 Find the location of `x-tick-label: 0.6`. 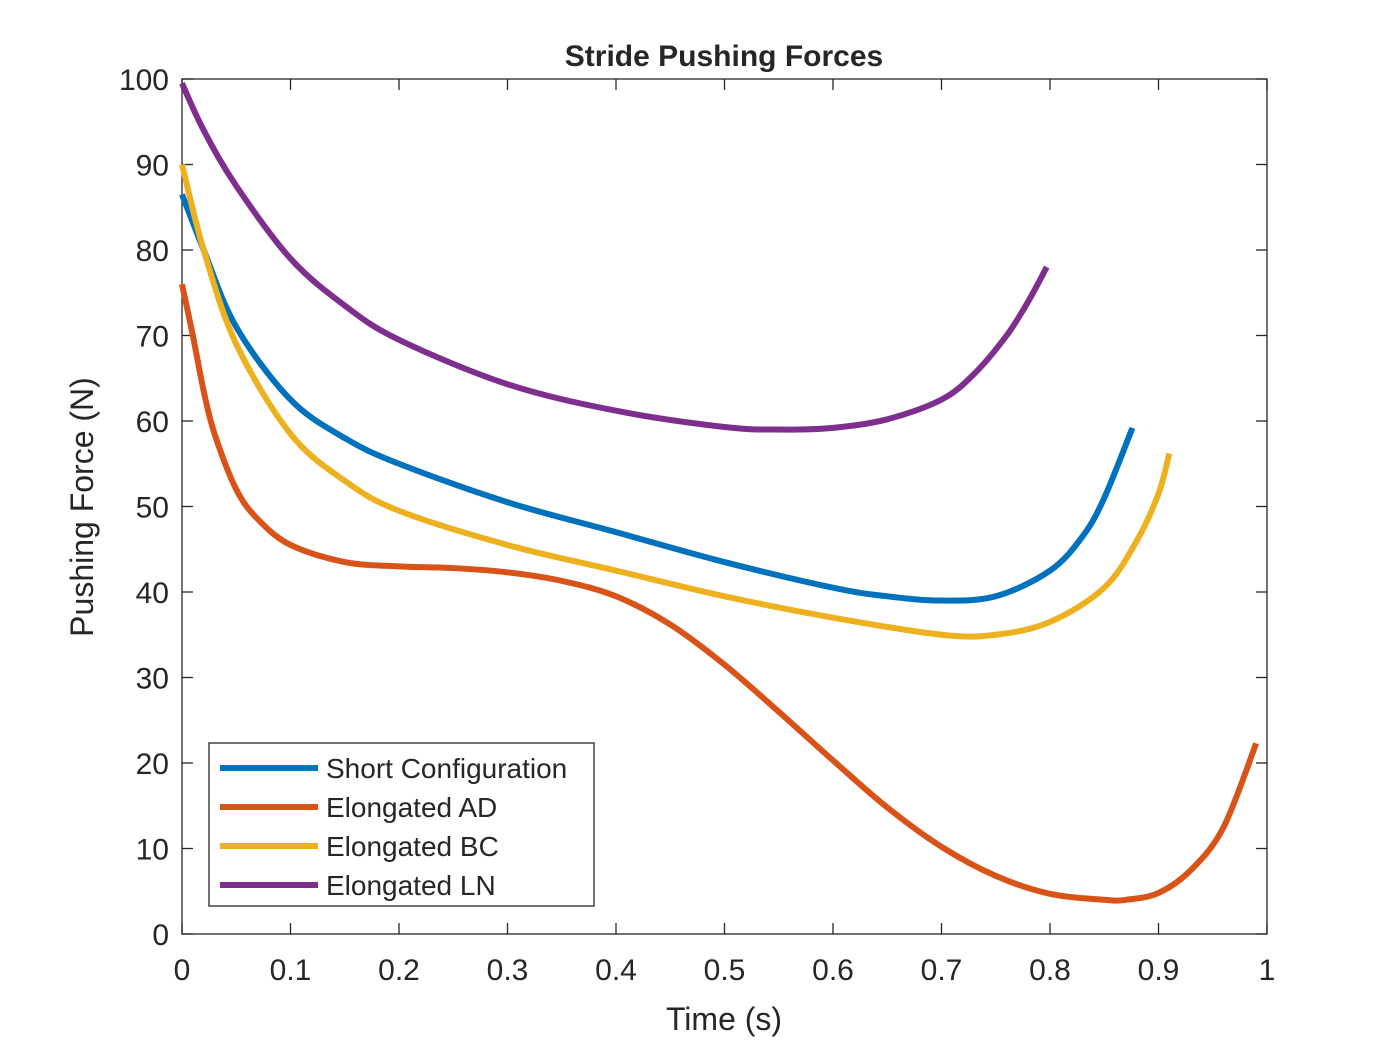

x-tick-label: 0.6 is located at coordinates (833, 970).